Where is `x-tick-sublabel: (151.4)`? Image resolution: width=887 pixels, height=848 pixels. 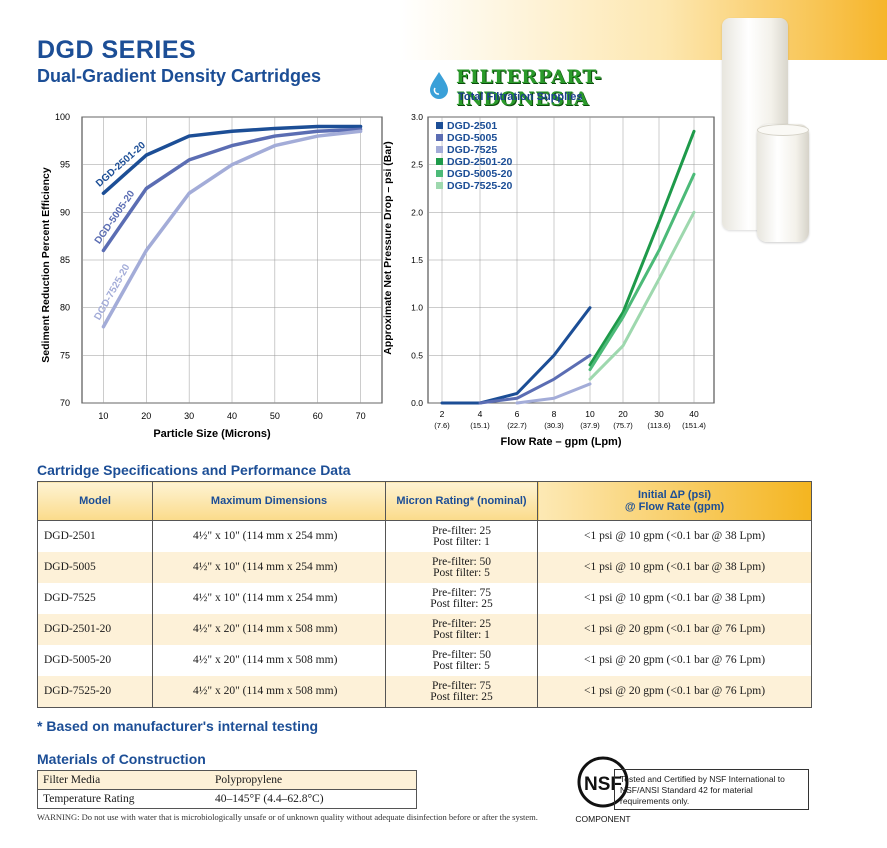
x-tick-sublabel: (151.4) is located at coordinates (694, 425).